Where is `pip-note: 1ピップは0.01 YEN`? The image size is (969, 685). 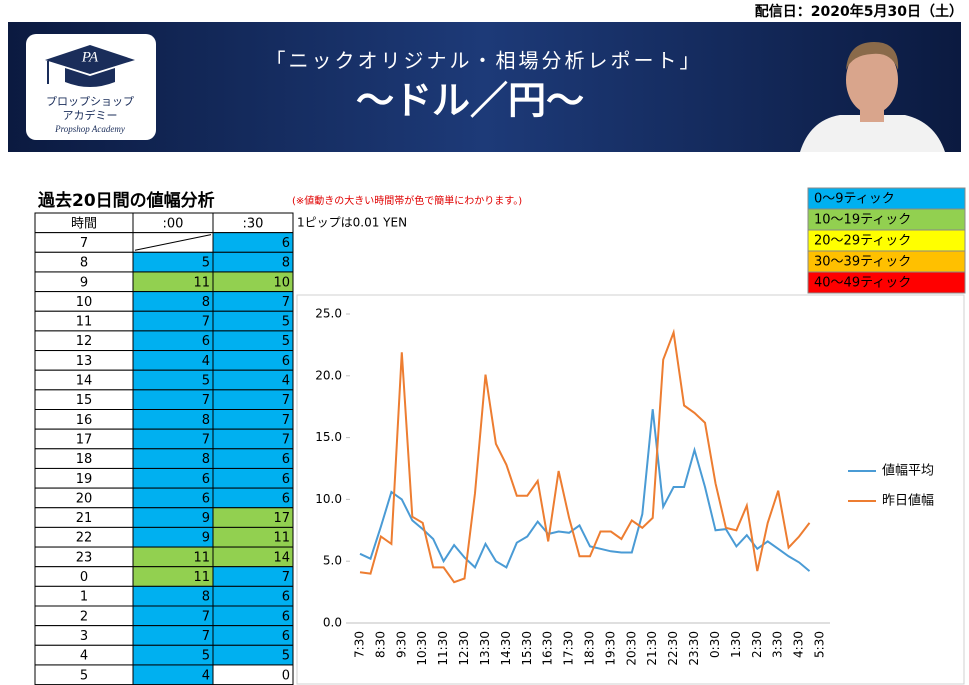 pip-note: 1ピップは0.01 YEN is located at coordinates (352, 223).